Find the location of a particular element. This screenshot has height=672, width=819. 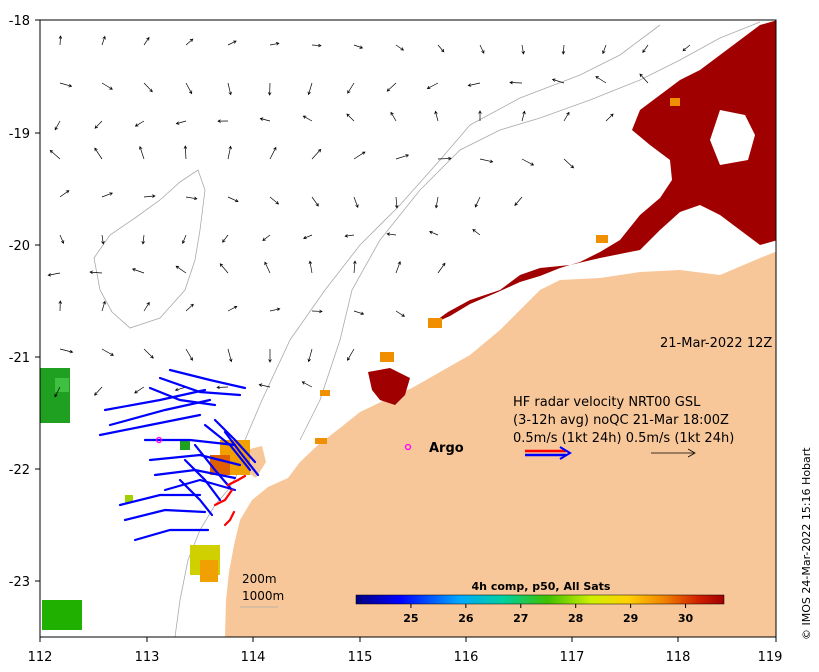

y-tick-23: -23 is located at coordinates (19, 582).